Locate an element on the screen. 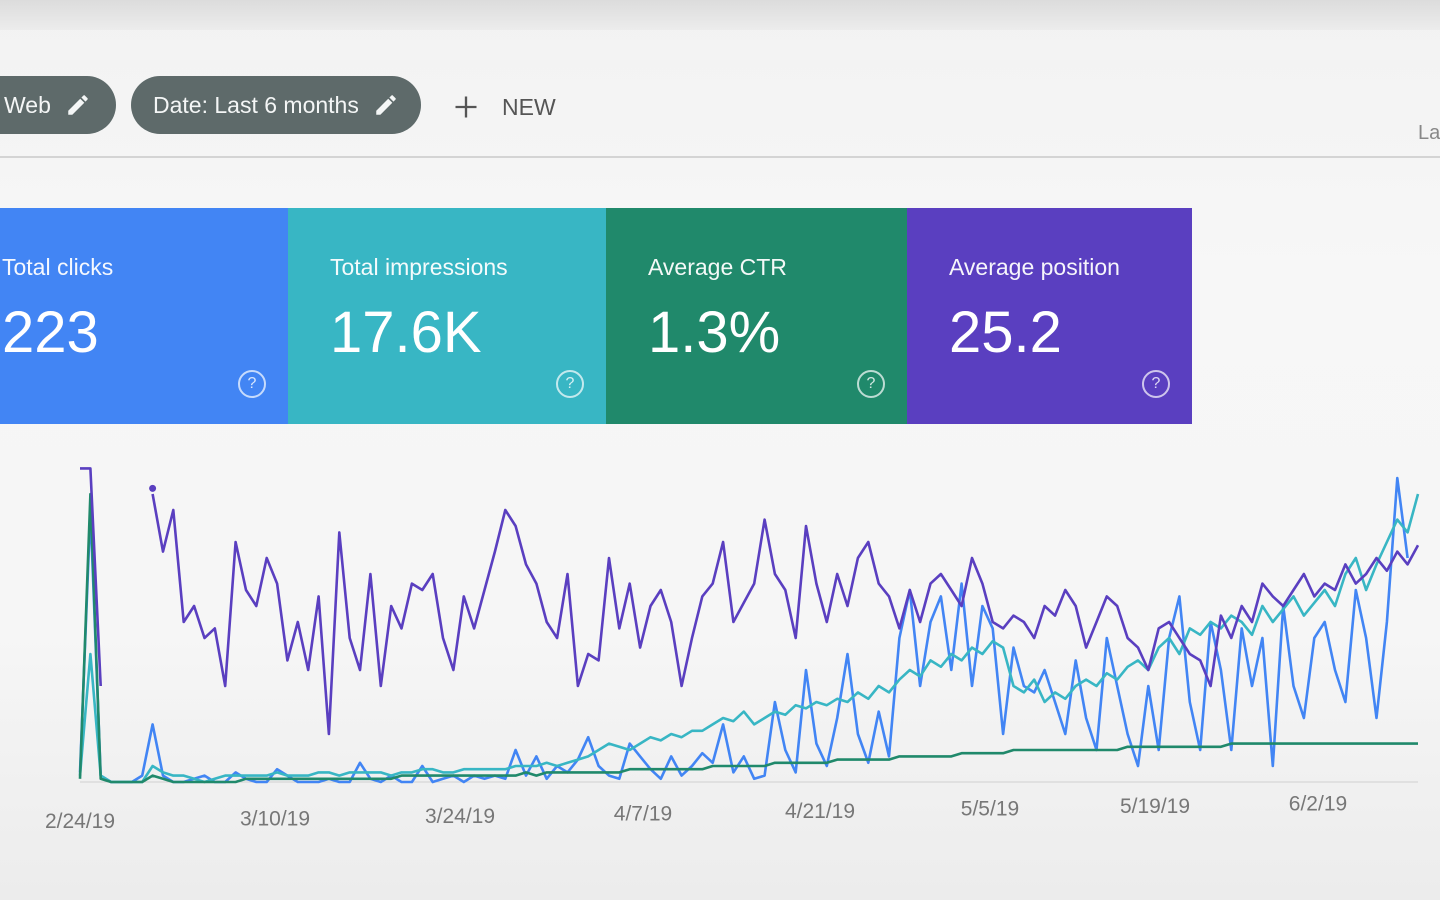 Image resolution: width=1440 pixels, height=900 pixels. date-range-chip-label: Date: Last 6 months is located at coordinates (256, 104).